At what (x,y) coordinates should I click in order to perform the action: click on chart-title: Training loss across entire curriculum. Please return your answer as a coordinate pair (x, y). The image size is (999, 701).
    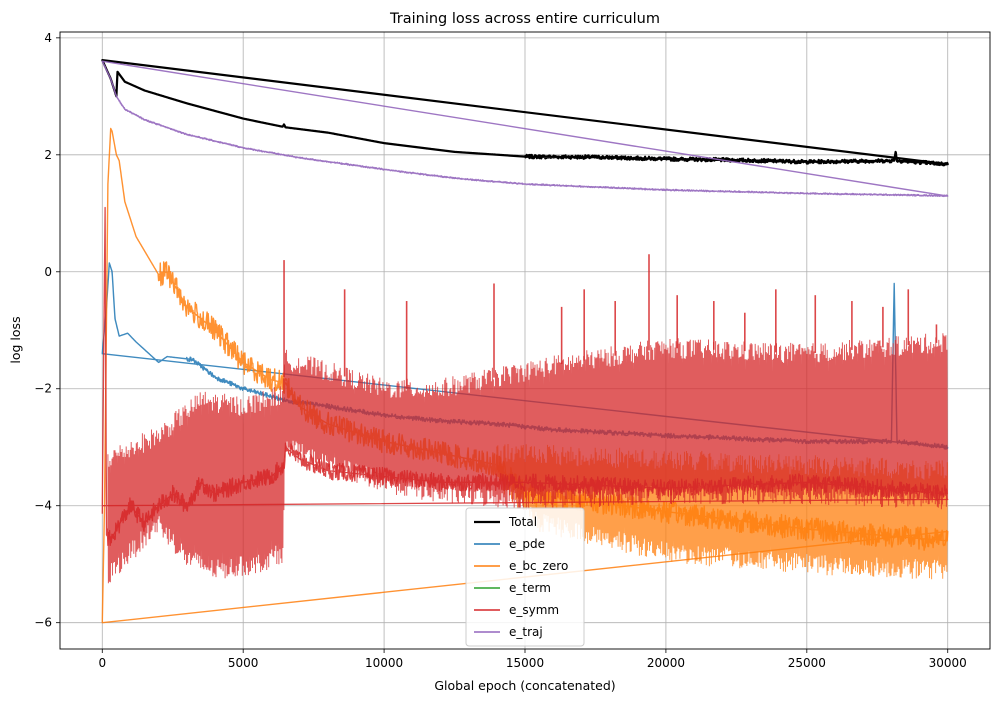
    Looking at the image, I should click on (524, 19).